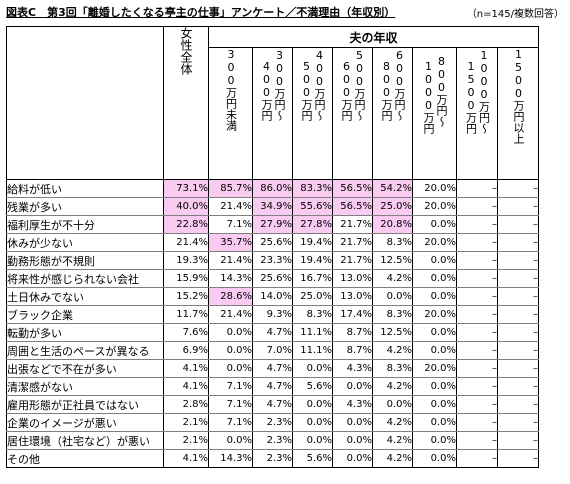  I want to click on table-cell: 83.3%, so click(312, 188).